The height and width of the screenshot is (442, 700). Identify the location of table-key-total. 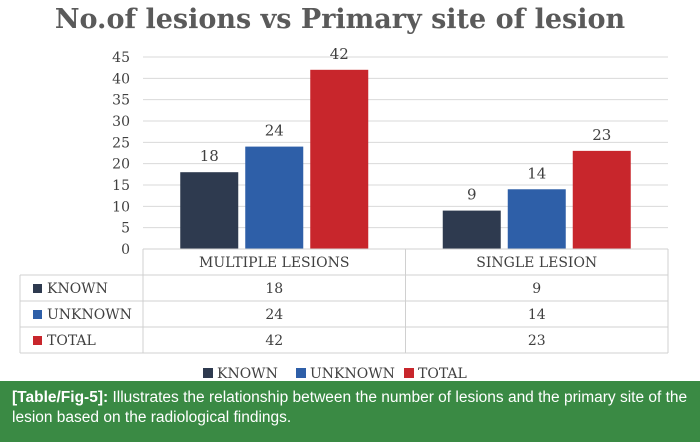
(37, 340).